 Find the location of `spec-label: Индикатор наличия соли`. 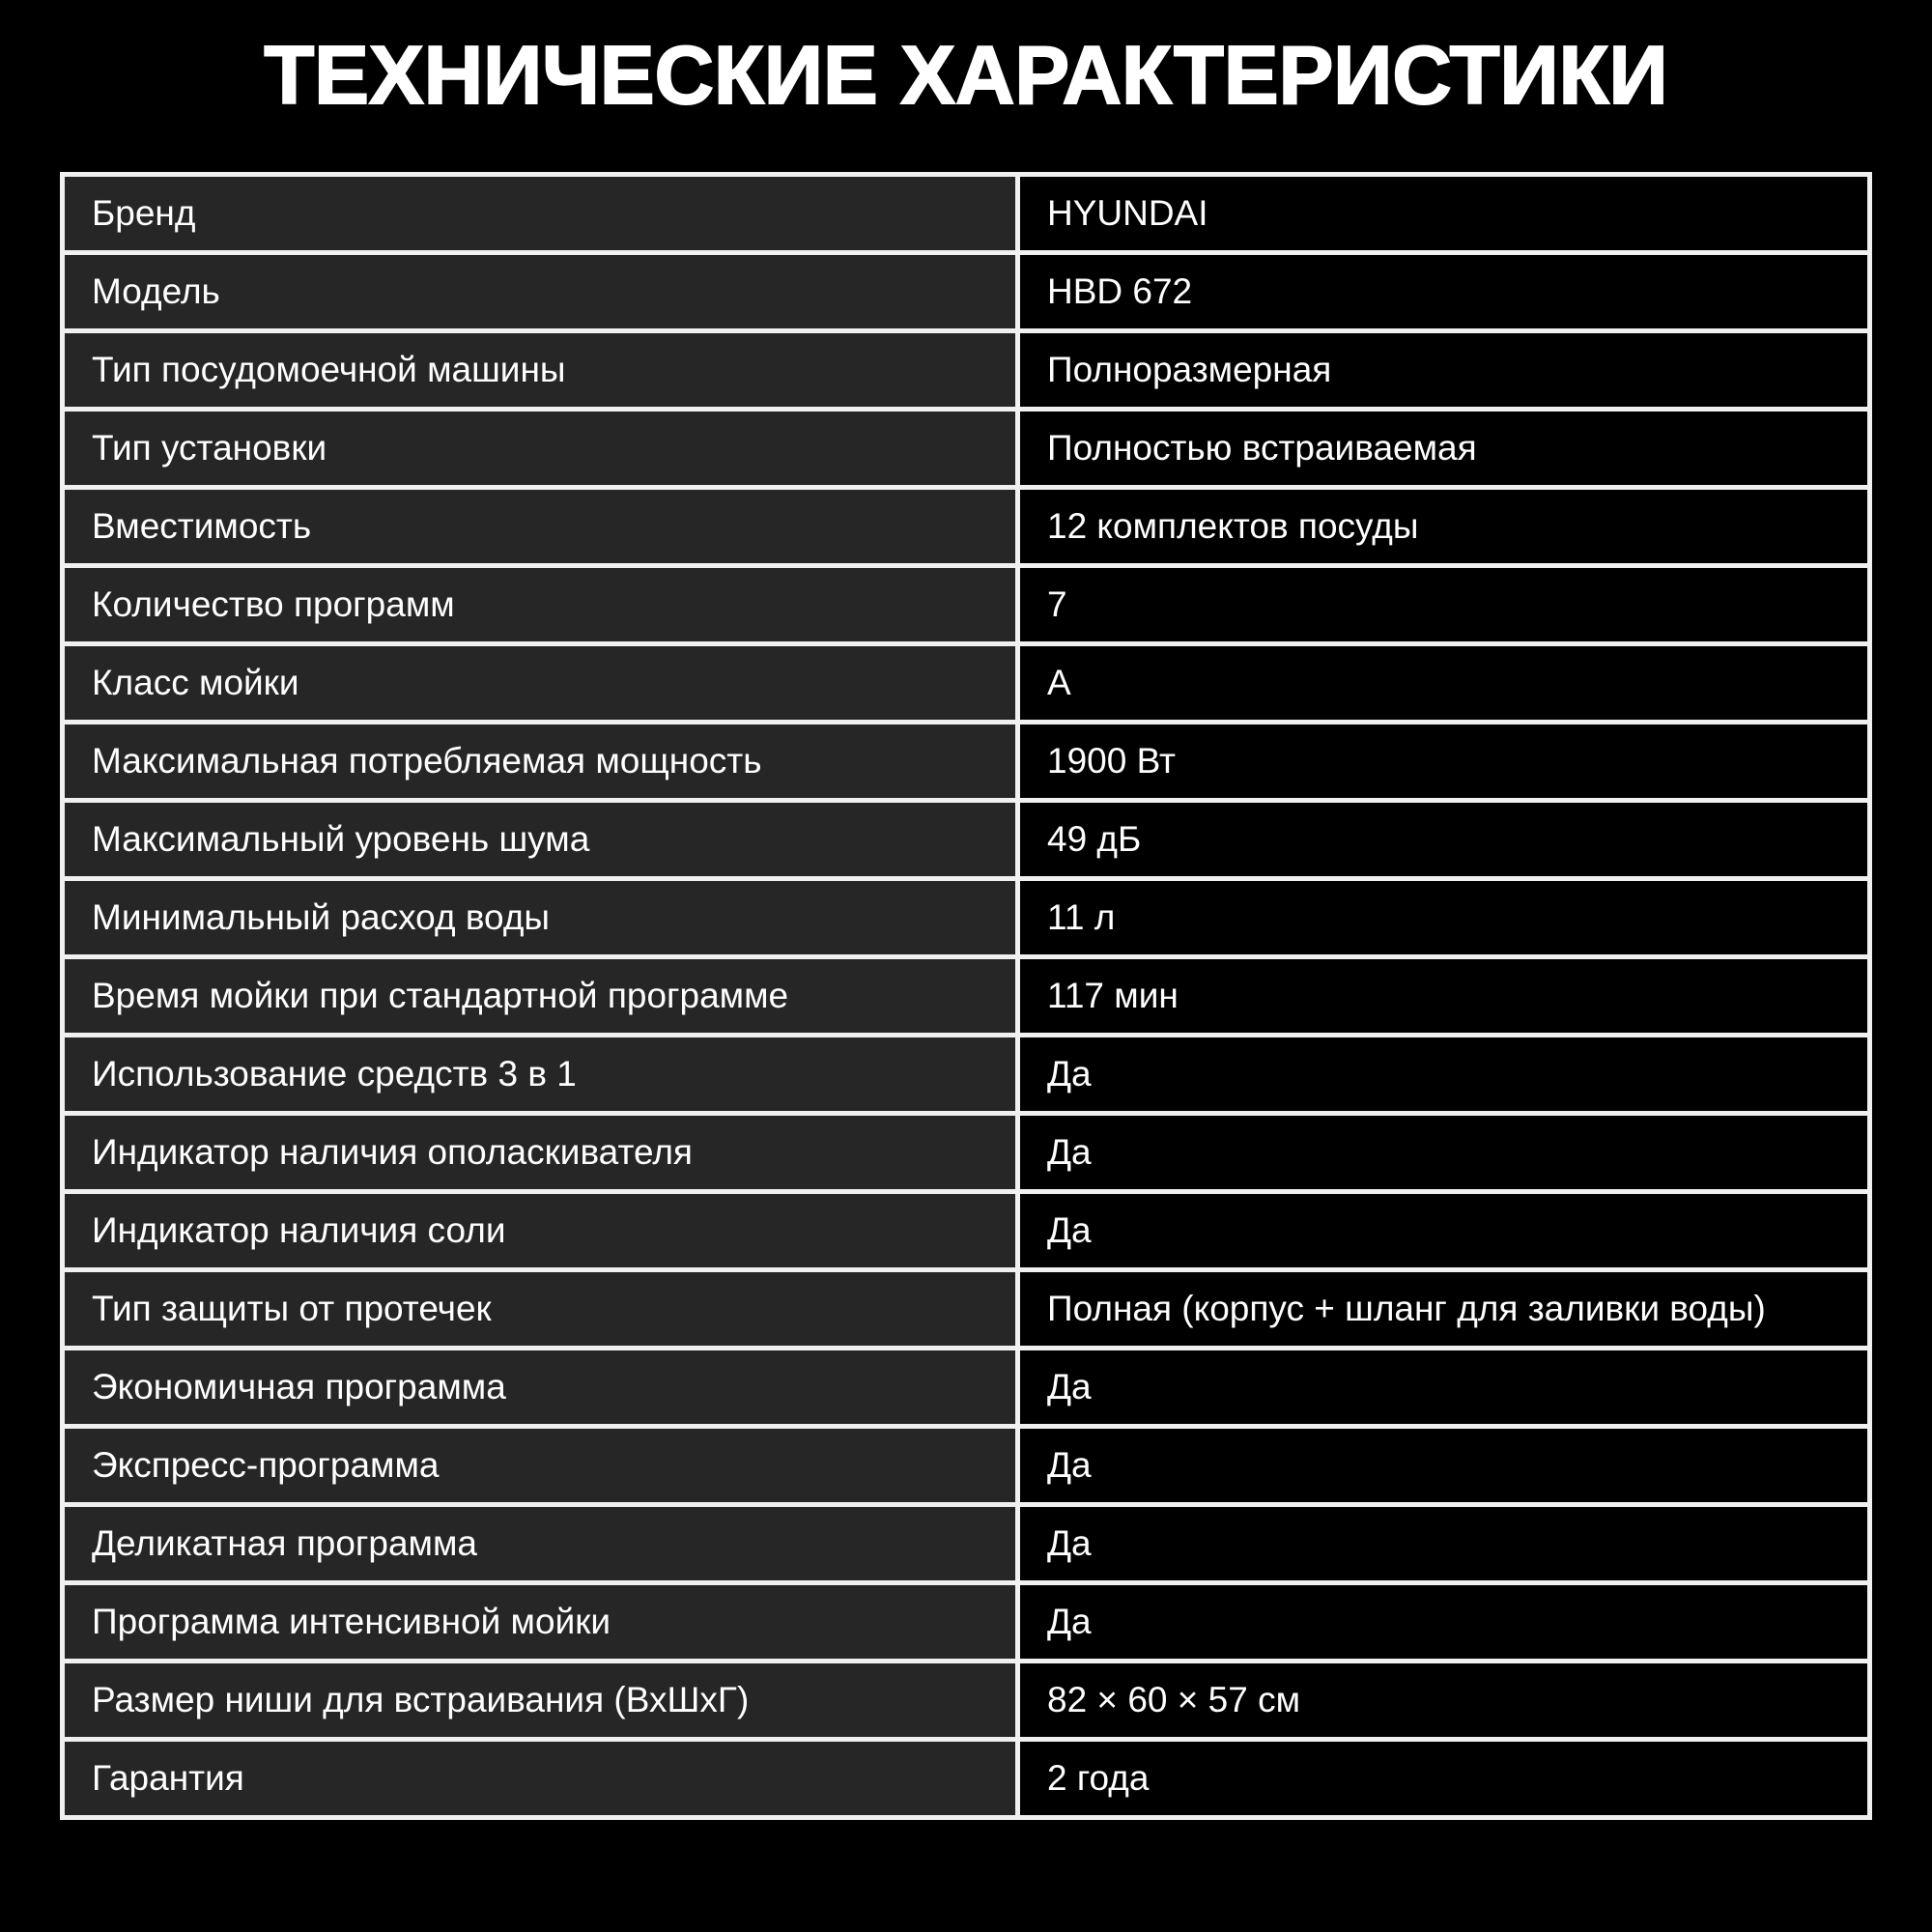

spec-label: Индикатор наличия соли is located at coordinates (540, 1230).